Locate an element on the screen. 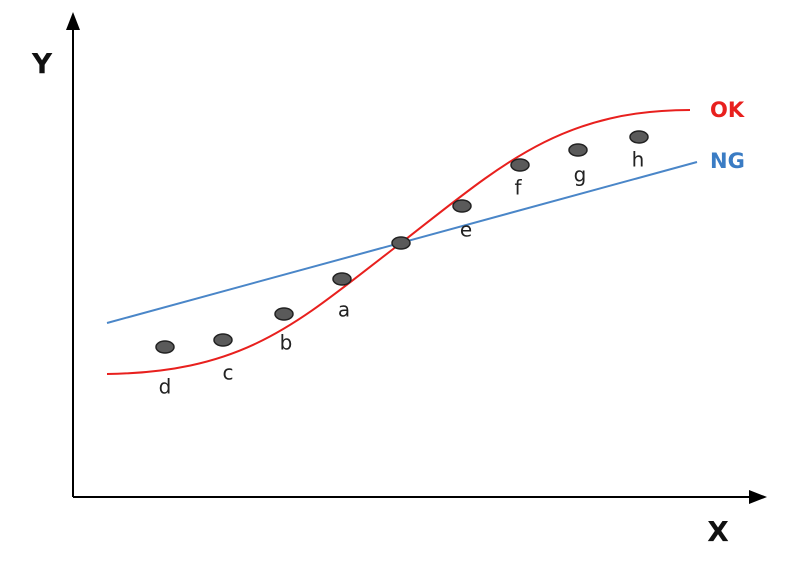 The width and height of the screenshot is (807, 562). point-label: b is located at coordinates (286, 343).